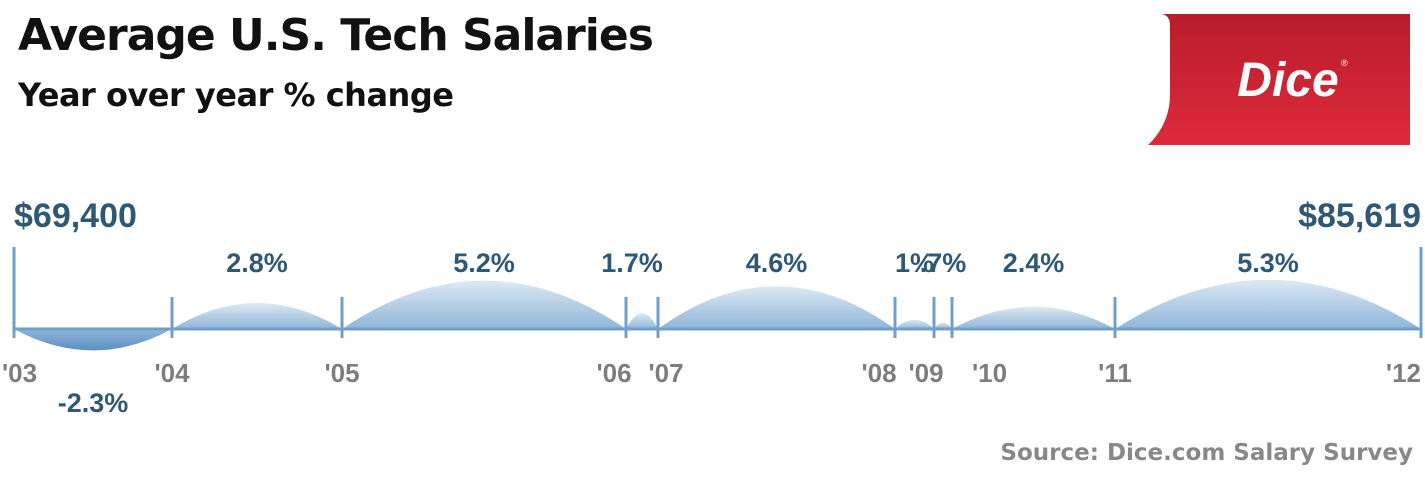 Image resolution: width=1425 pixels, height=477 pixels. Describe the element at coordinates (93, 403) in the screenshot. I see `change-label-0: -2.3%` at that location.